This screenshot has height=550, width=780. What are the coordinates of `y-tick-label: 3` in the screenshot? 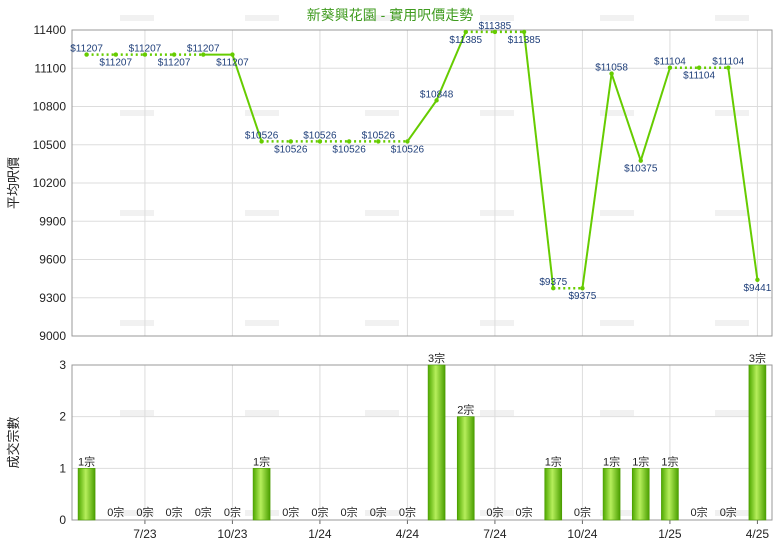 It's located at (62, 365).